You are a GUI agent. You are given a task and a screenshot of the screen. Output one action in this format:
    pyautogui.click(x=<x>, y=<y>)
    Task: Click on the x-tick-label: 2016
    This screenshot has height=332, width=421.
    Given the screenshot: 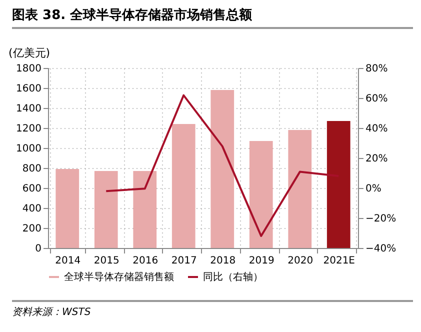 What is the action you would take?
    pyautogui.click(x=145, y=261)
    